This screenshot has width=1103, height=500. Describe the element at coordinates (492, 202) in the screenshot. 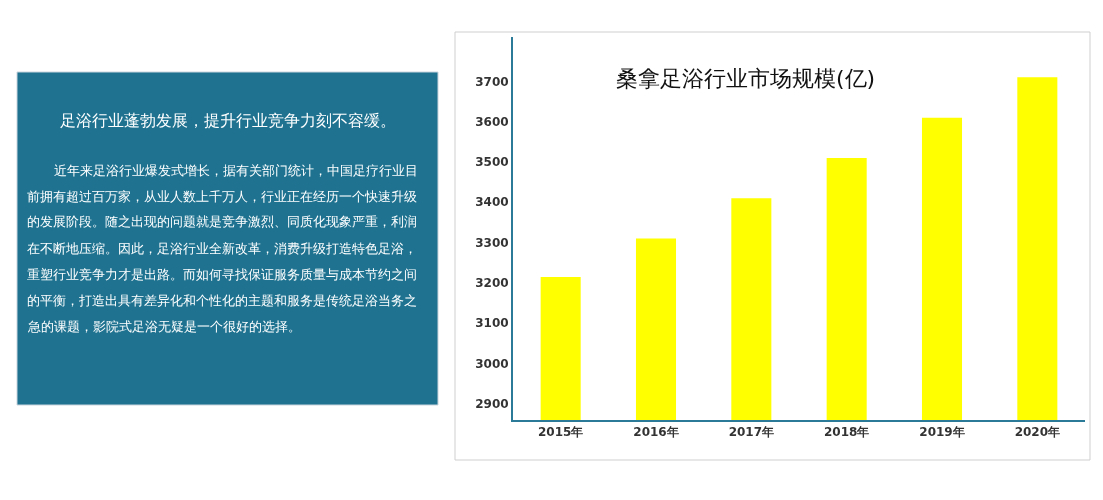

I see `y-tick-label: 3400` at that location.